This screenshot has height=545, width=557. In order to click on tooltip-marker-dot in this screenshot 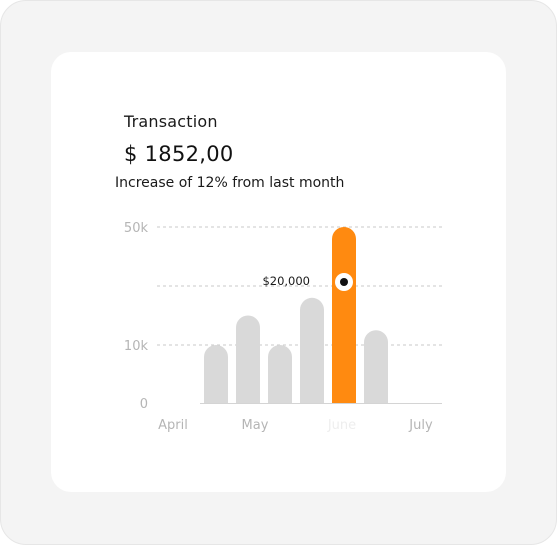, I will do `click(344, 282)`.